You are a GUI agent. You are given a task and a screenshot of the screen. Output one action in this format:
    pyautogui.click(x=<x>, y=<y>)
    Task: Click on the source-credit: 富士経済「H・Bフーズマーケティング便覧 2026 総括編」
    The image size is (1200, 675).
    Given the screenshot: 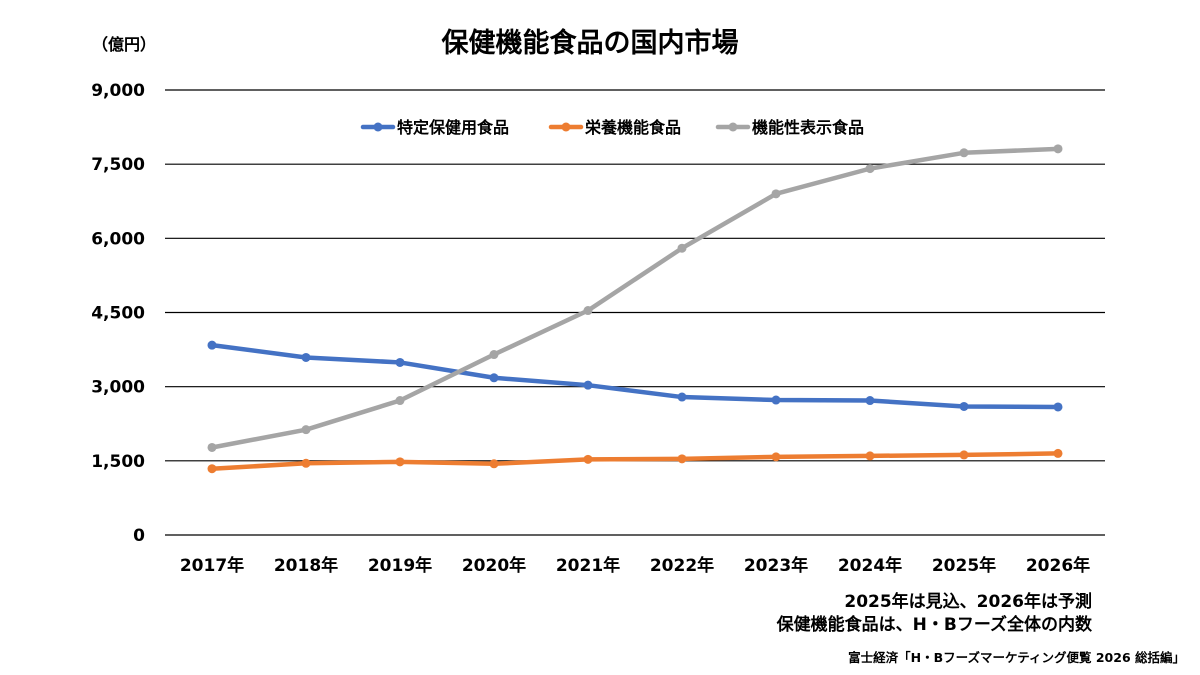 What is the action you would take?
    pyautogui.click(x=1016, y=657)
    